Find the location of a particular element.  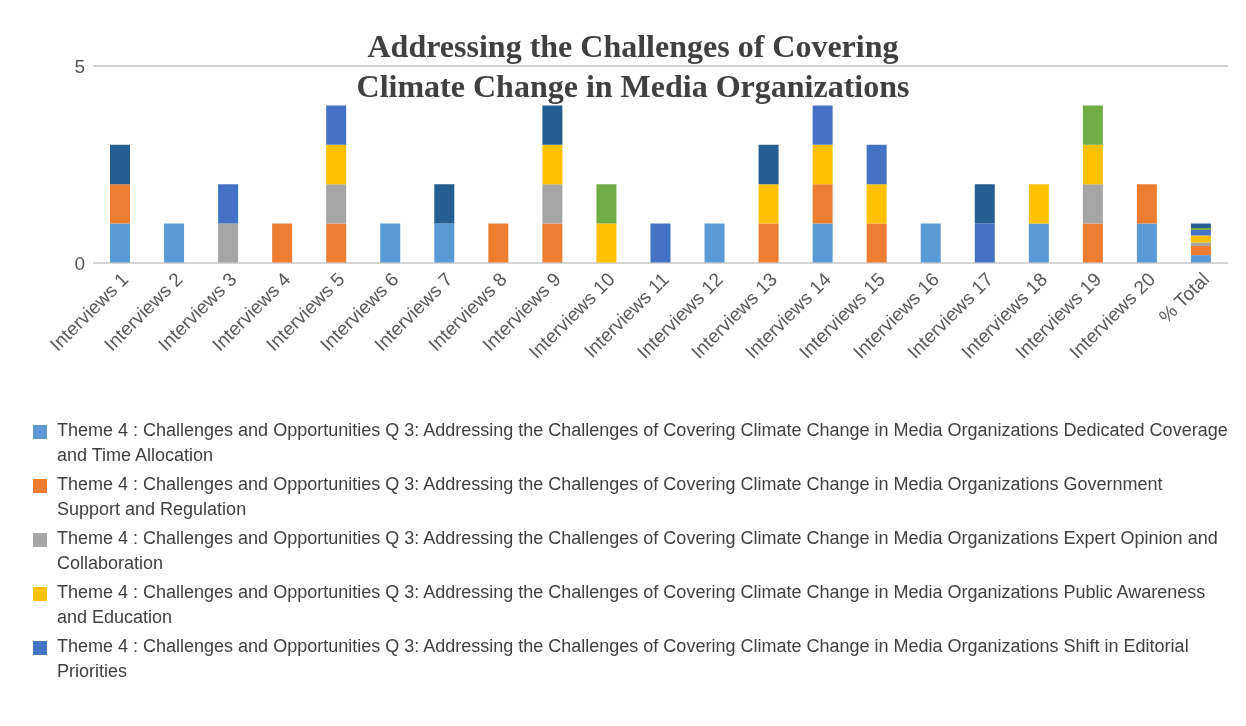

legend-label: Theme 4 : Challenges and Opportunities Q 3: Addressing the Challenges of Covering Climate Change in Media Organizations Shift in Editorial Priorities is located at coordinates (623, 659).